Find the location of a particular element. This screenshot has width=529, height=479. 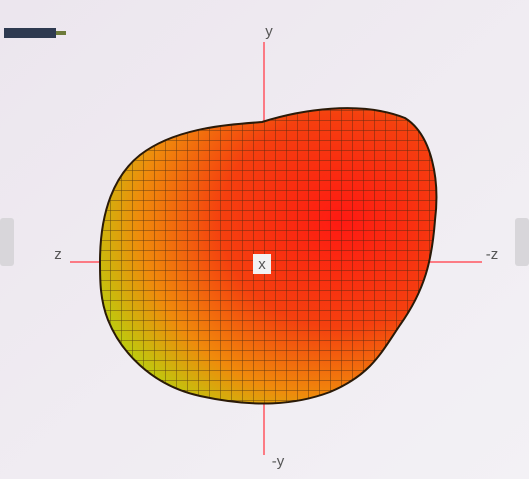

left-tab is located at coordinates (7, 242).